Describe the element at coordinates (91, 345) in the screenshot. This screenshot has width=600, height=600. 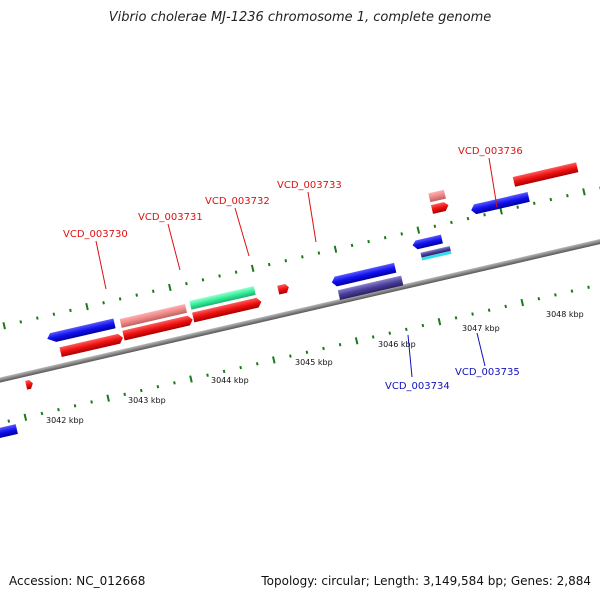
I see `gene-vcd-003730-forward` at that location.